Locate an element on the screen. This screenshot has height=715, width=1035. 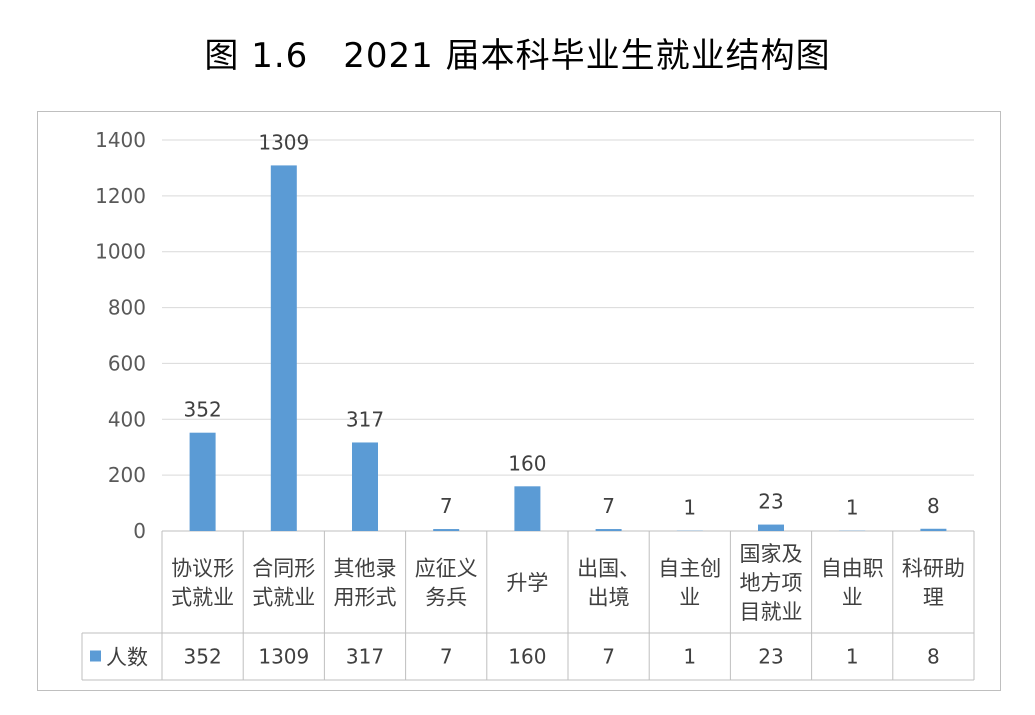
y-tick-label: 600 is located at coordinates (127, 363).